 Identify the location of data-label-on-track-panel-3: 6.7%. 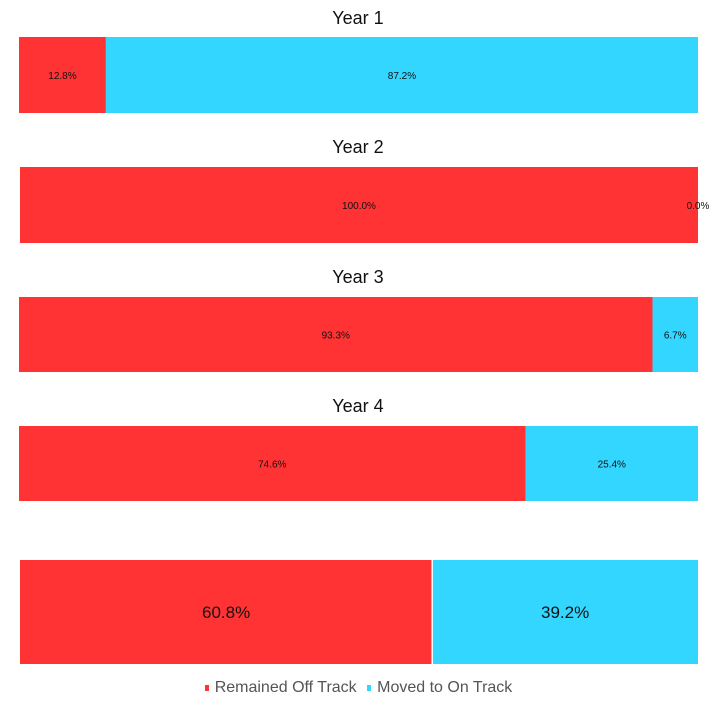
(675, 336).